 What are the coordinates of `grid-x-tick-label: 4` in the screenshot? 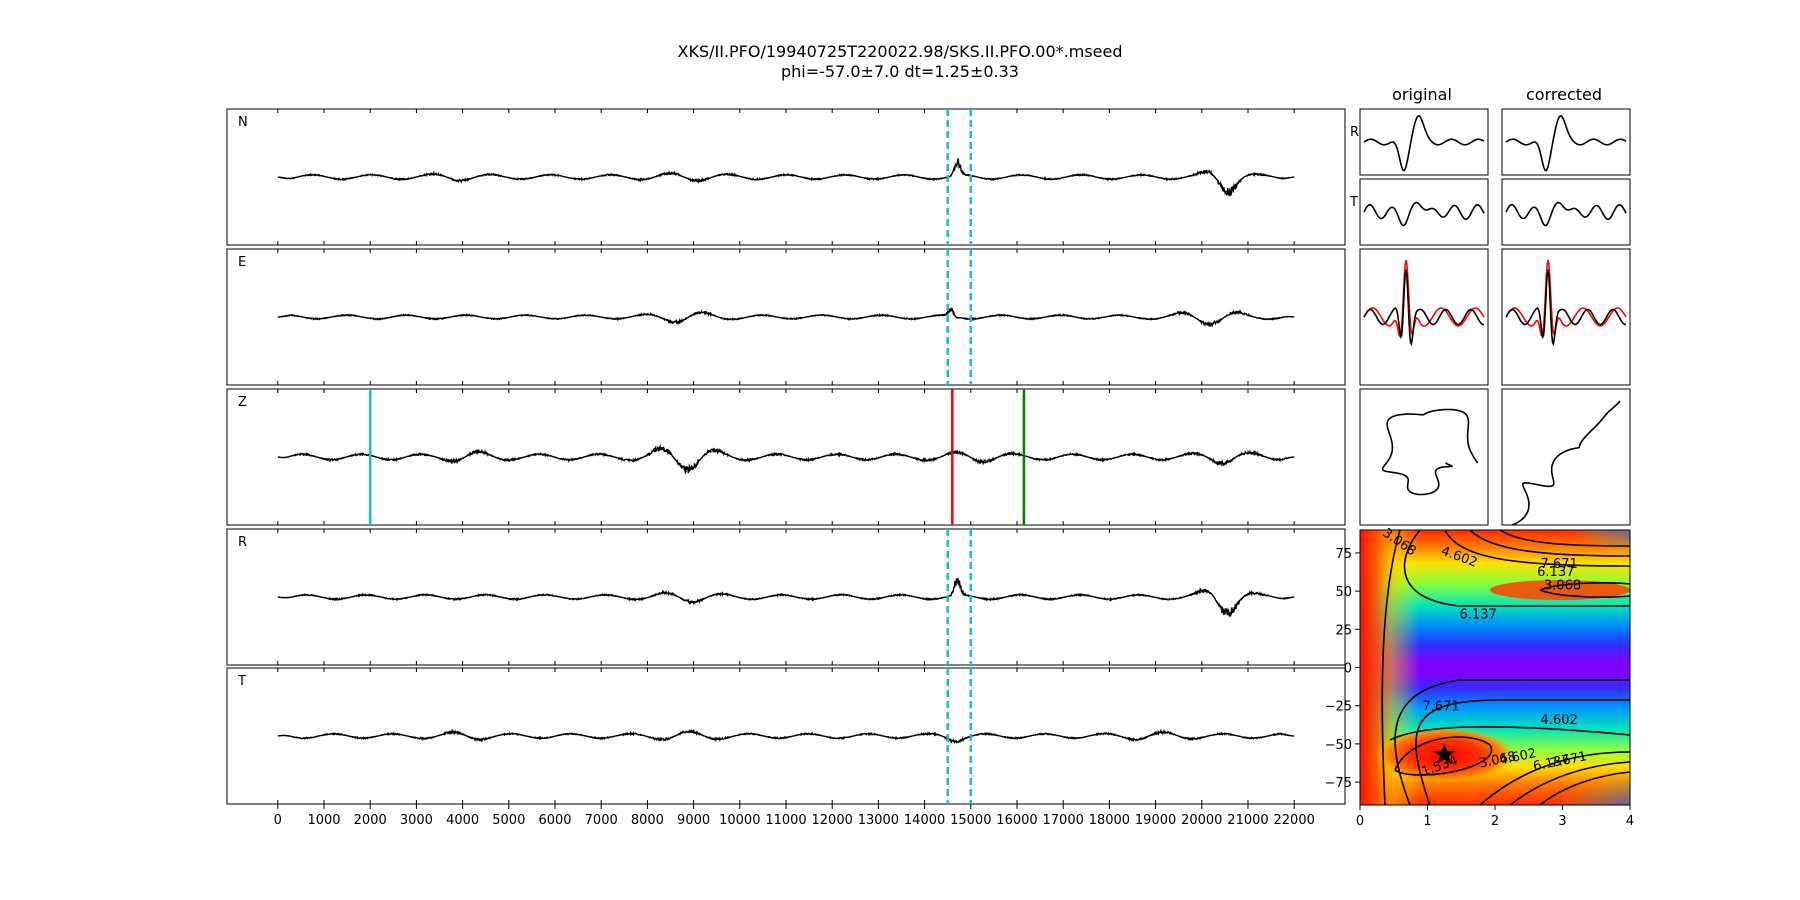 It's located at (1630, 821).